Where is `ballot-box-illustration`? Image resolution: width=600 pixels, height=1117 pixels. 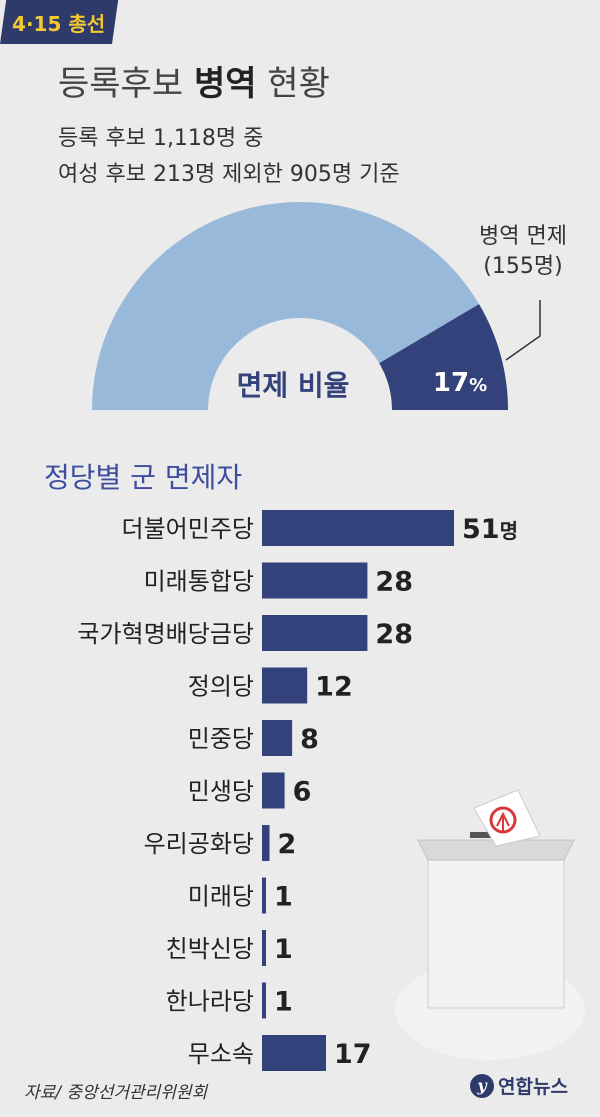
ballot-box-illustration is located at coordinates (490, 924).